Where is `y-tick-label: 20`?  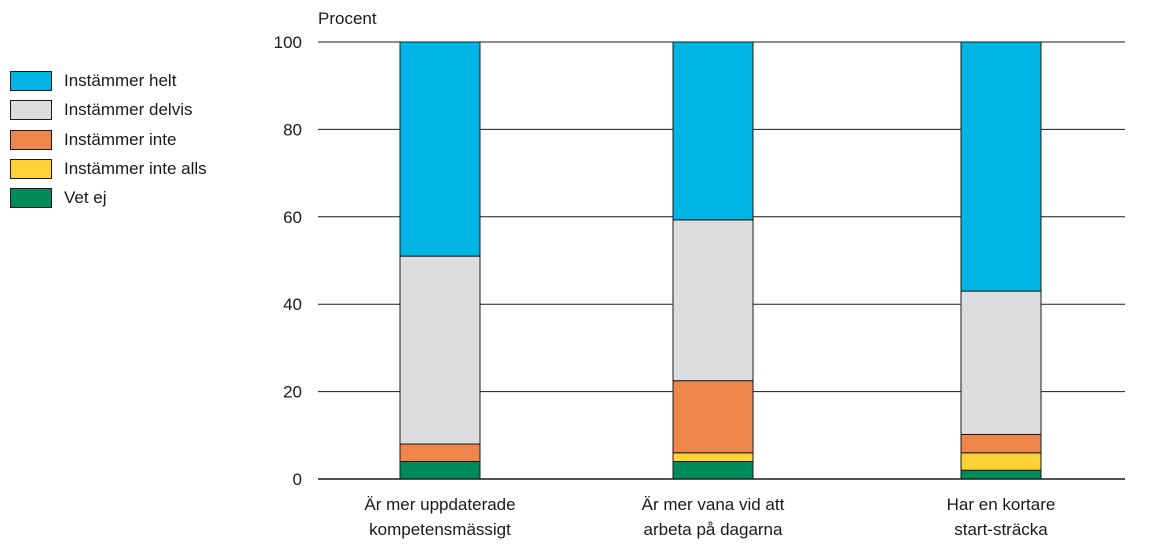 y-tick-label: 20 is located at coordinates (292, 392).